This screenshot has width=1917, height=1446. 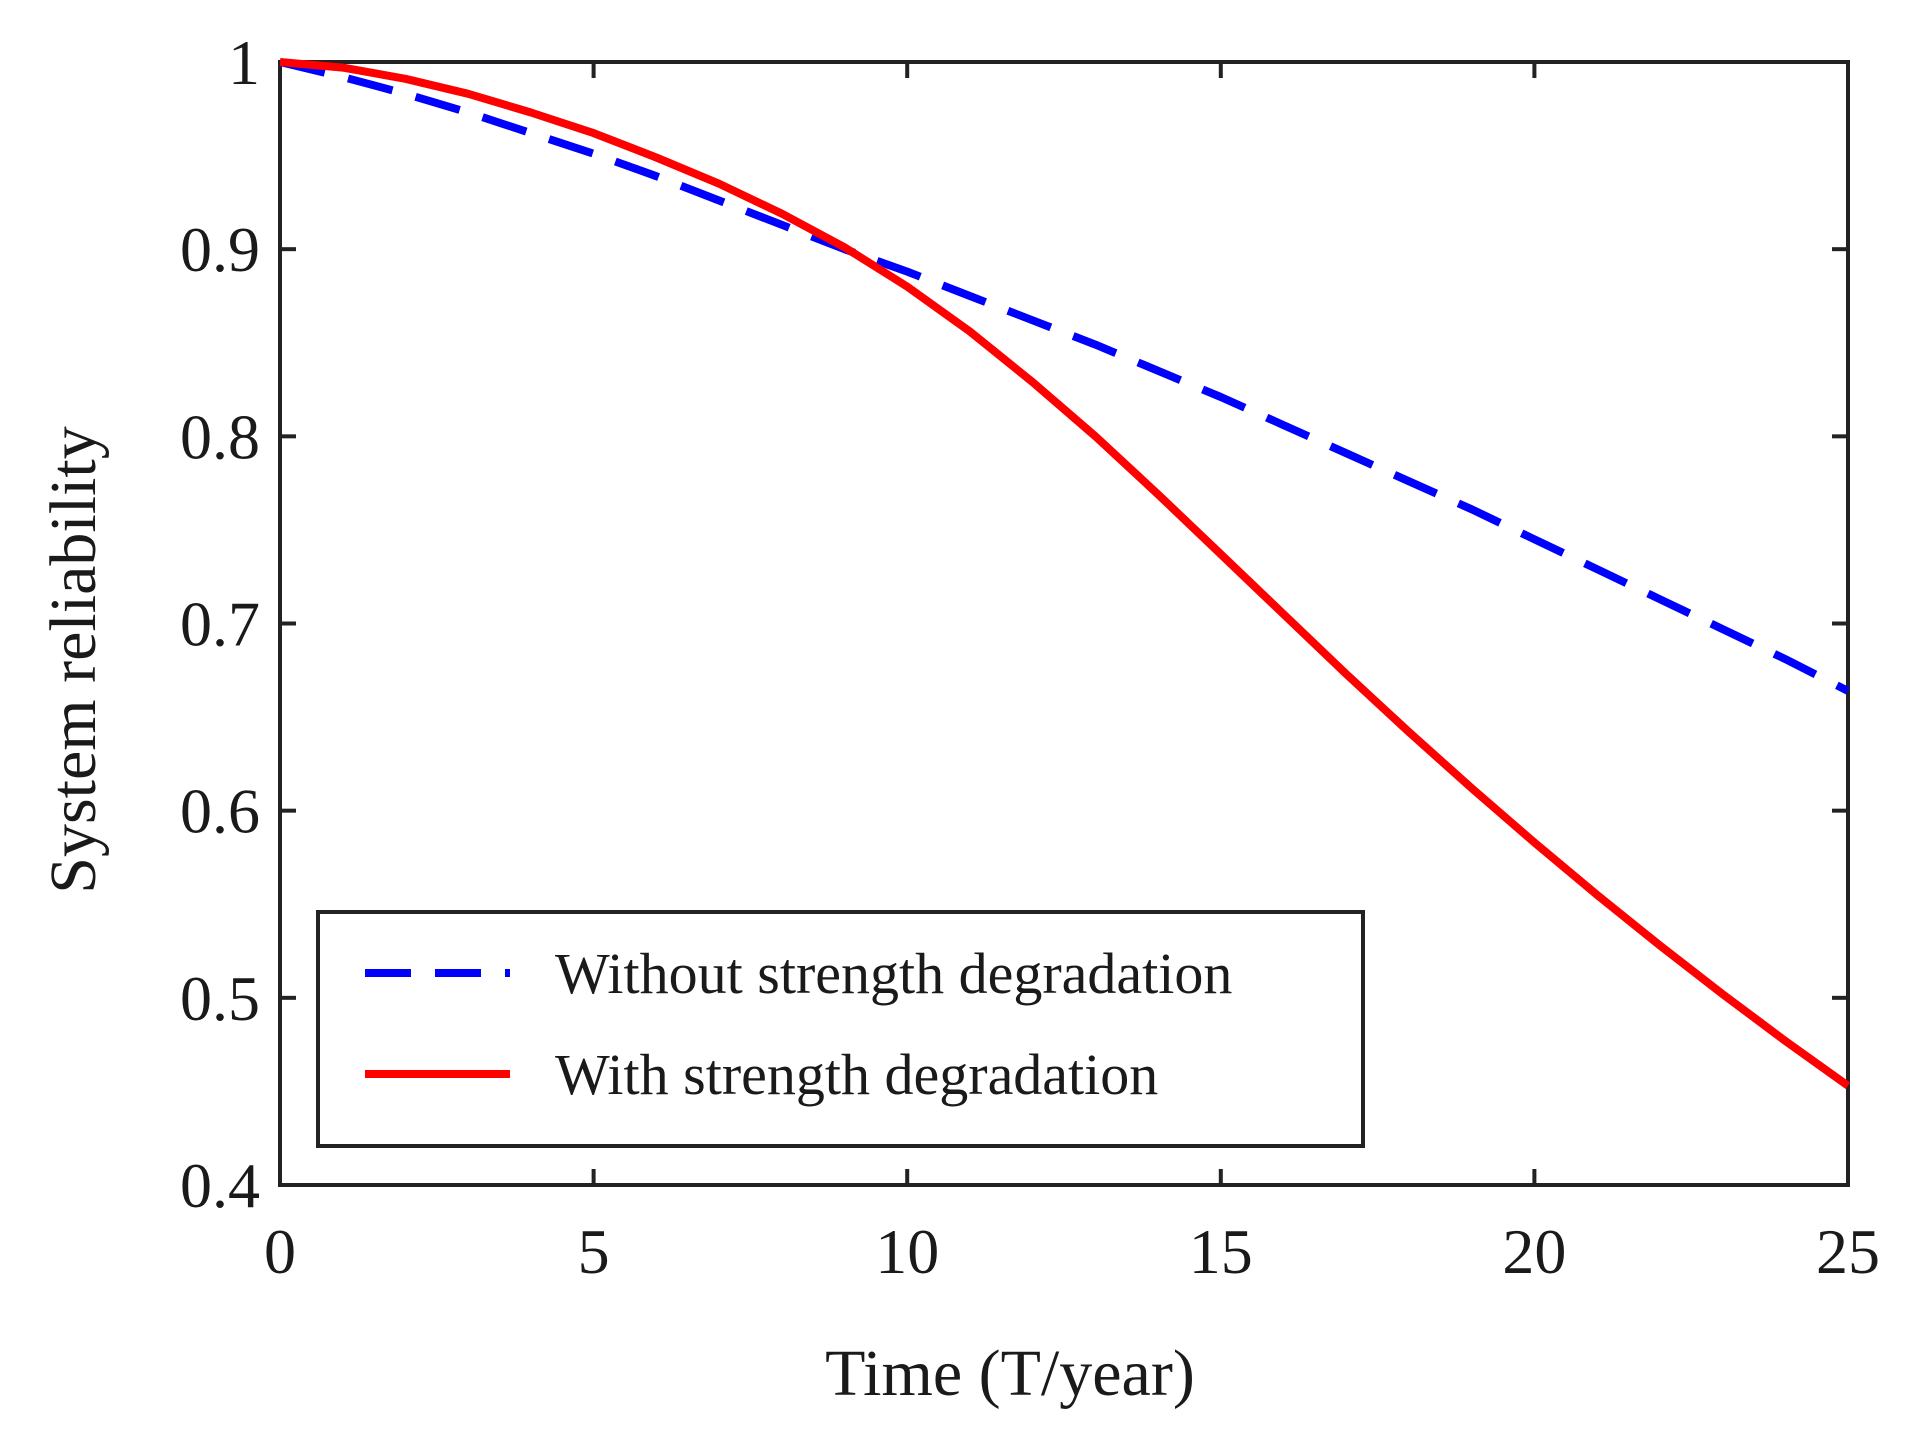 I want to click on y-tick-label: 0.7, so click(x=220, y=624).